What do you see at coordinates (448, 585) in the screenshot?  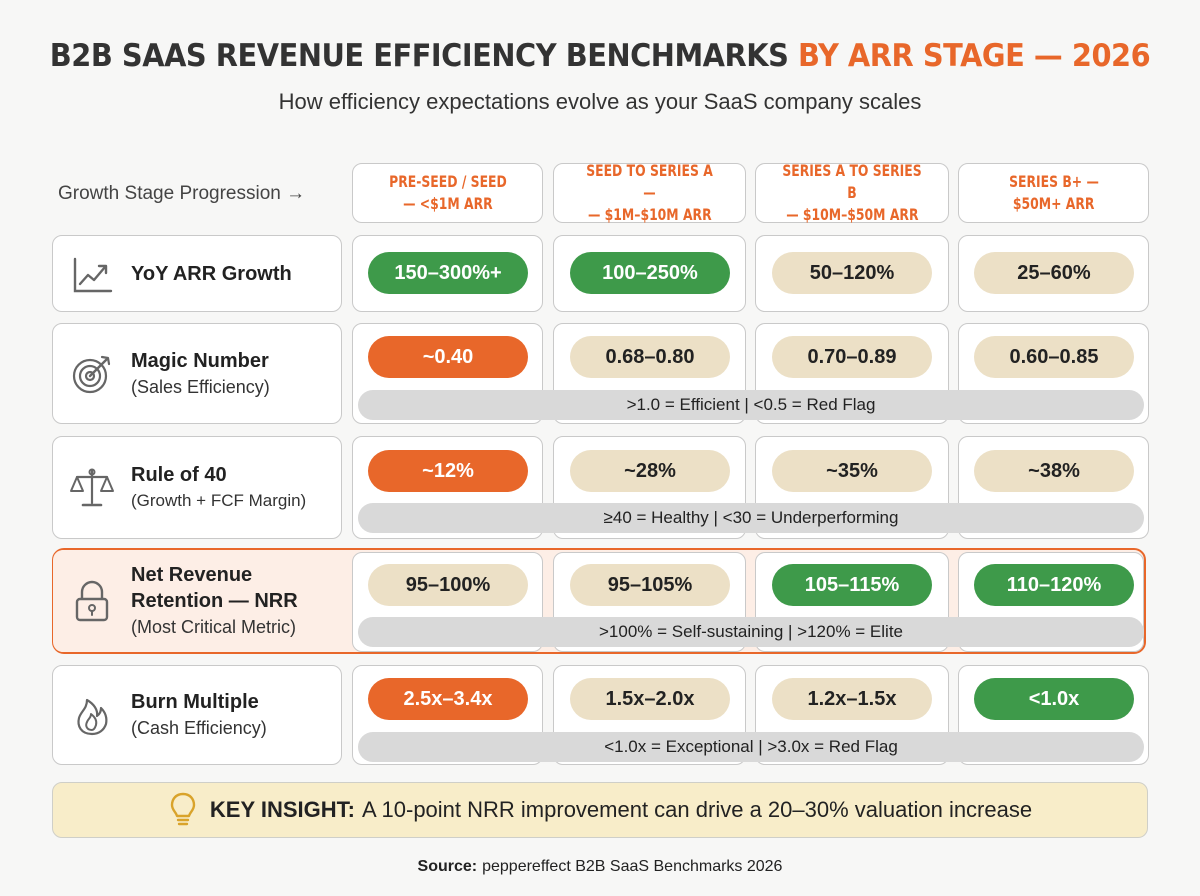 I see `value-pill: 95–100%` at bounding box center [448, 585].